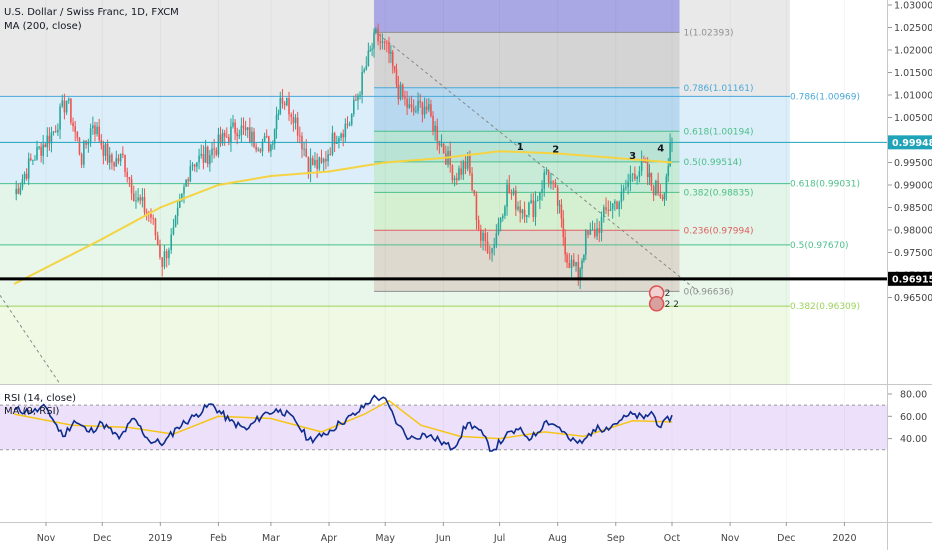  I want to click on time-axis-label: Jun, so click(443, 538).